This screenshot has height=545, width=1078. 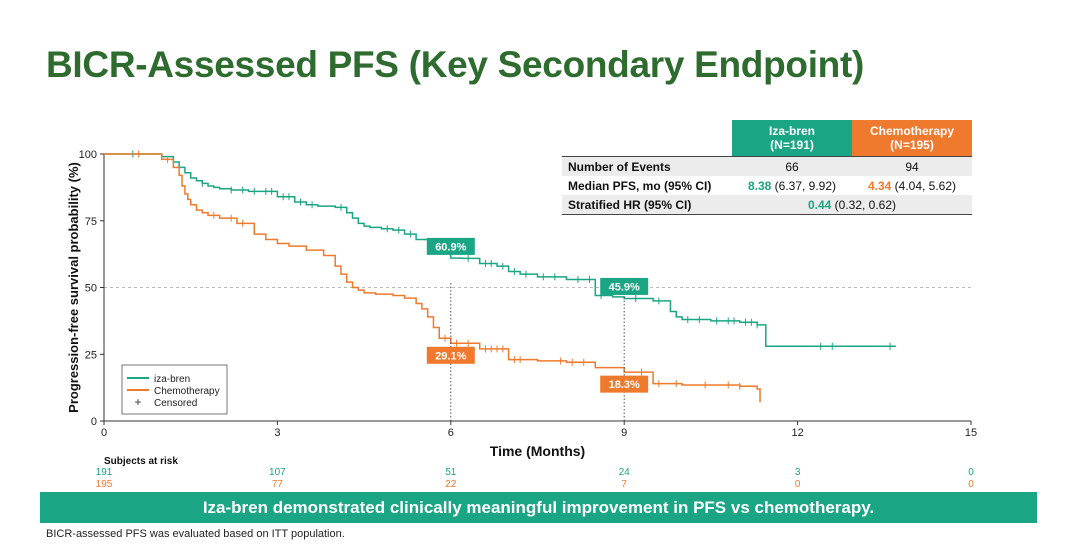 What do you see at coordinates (759, 185) in the screenshot?
I see `median-iza-value: 8.38` at bounding box center [759, 185].